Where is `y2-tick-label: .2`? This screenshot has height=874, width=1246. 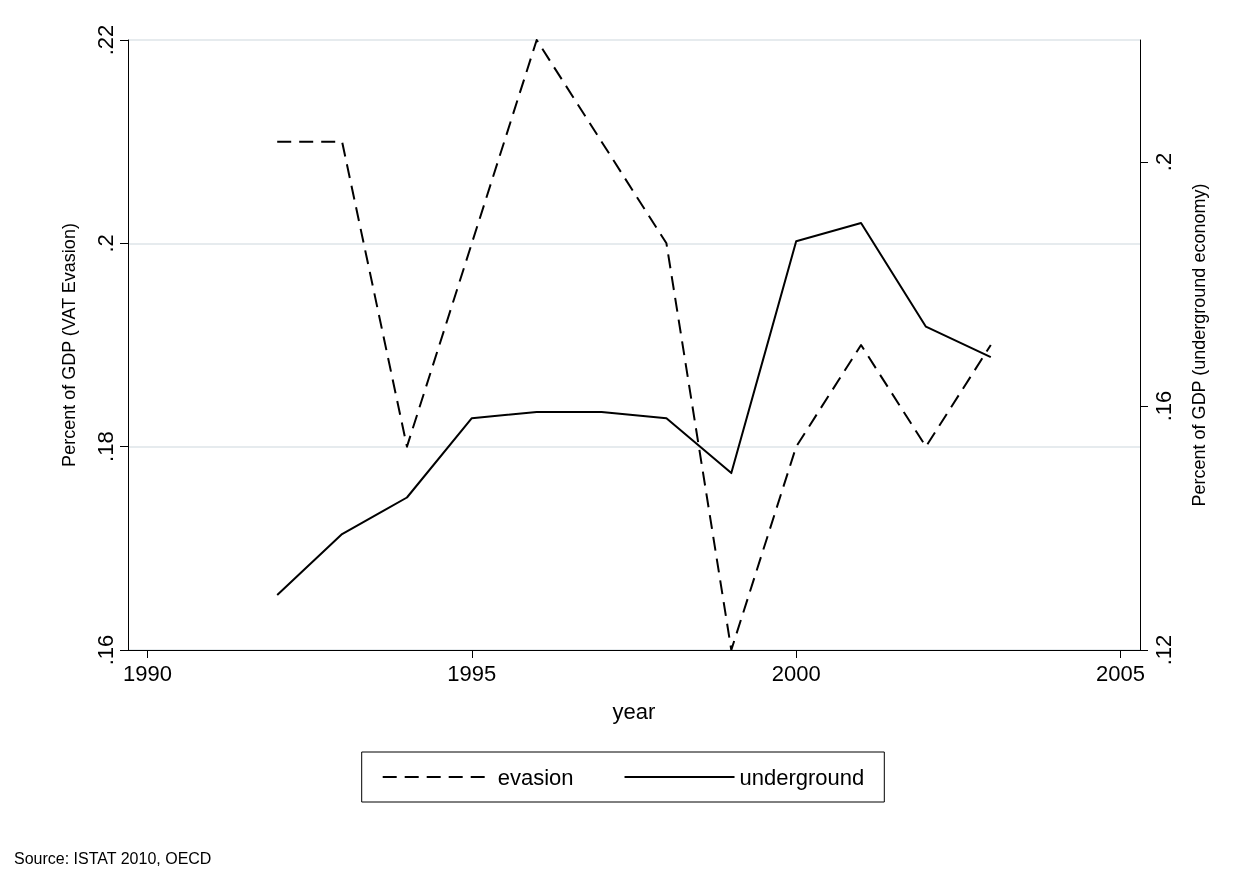 y2-tick-label: .2 is located at coordinates (1163, 162).